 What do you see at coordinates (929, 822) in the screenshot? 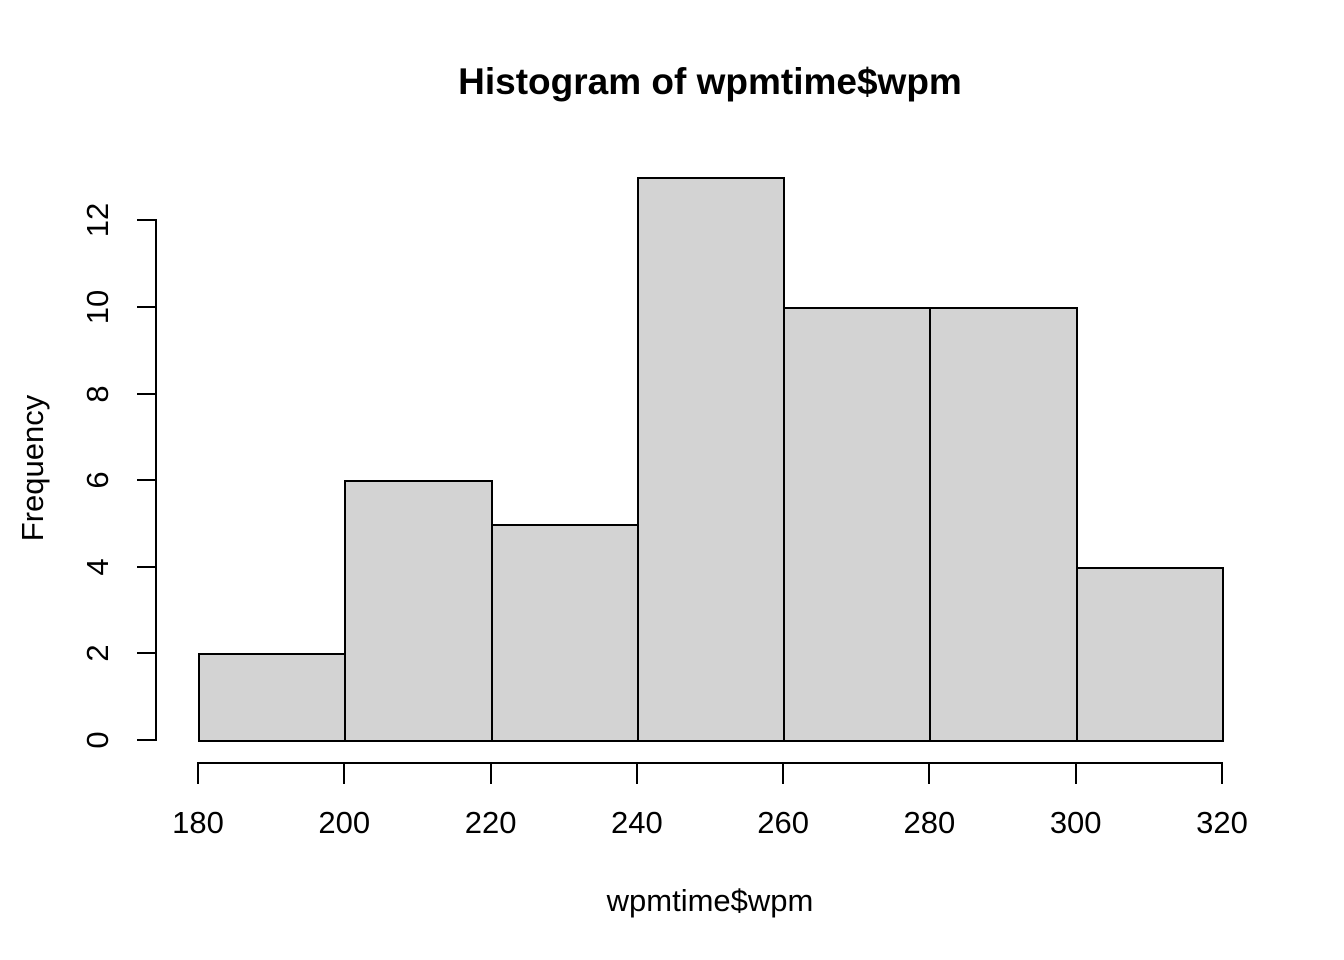
I see `x-tick-label-280: 280` at bounding box center [929, 822].